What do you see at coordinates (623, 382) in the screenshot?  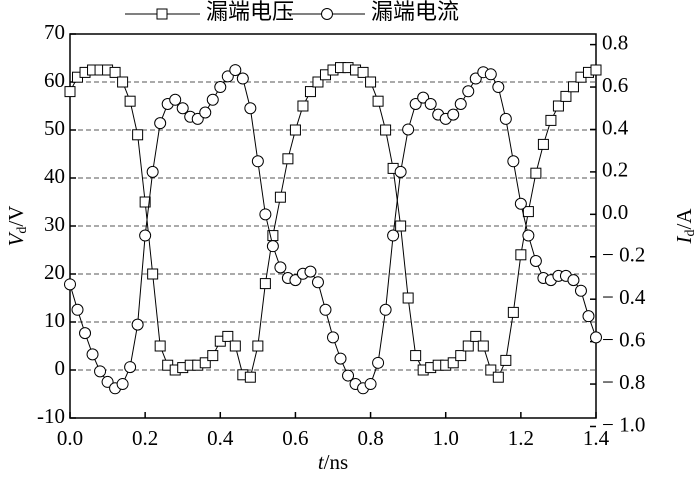 I see `y2-tick-label: − 0.8` at bounding box center [623, 382].